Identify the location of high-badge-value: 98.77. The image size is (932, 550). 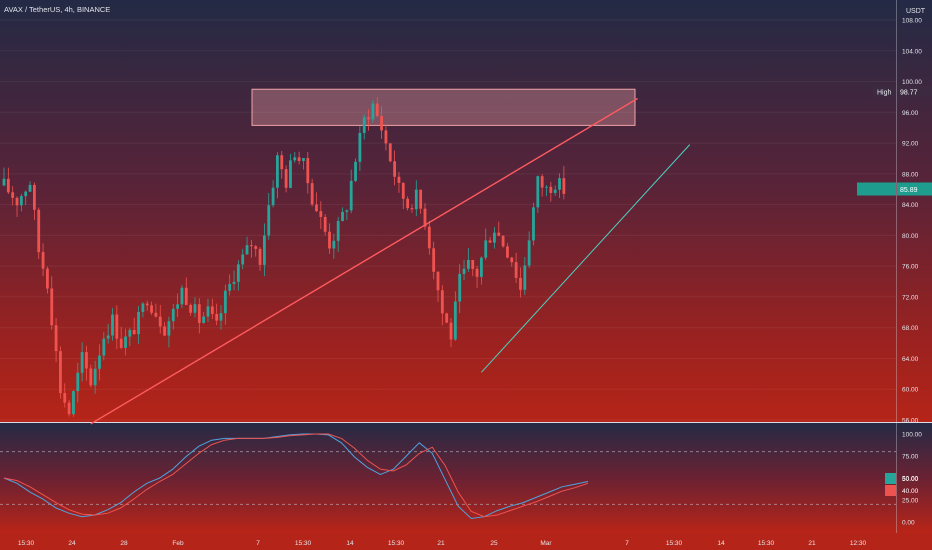
(909, 93).